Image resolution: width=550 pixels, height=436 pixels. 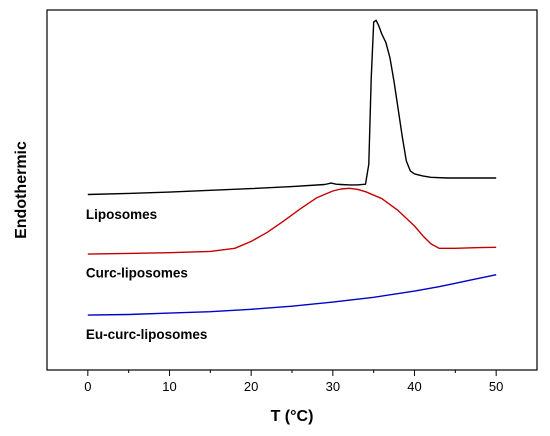 I want to click on x-tick-label-50: 50, so click(x=496, y=386).